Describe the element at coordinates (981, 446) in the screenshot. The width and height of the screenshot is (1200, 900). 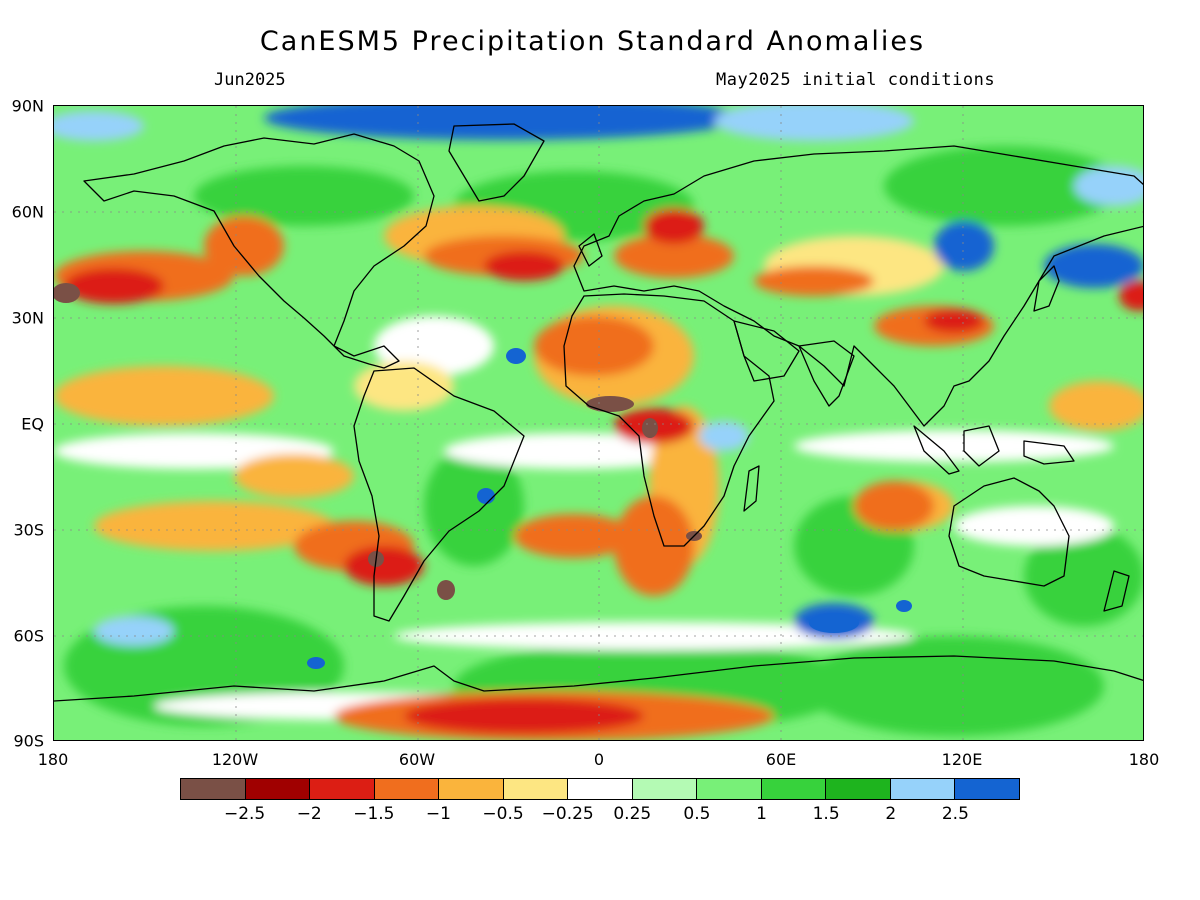
I see `borneo-coast` at that location.